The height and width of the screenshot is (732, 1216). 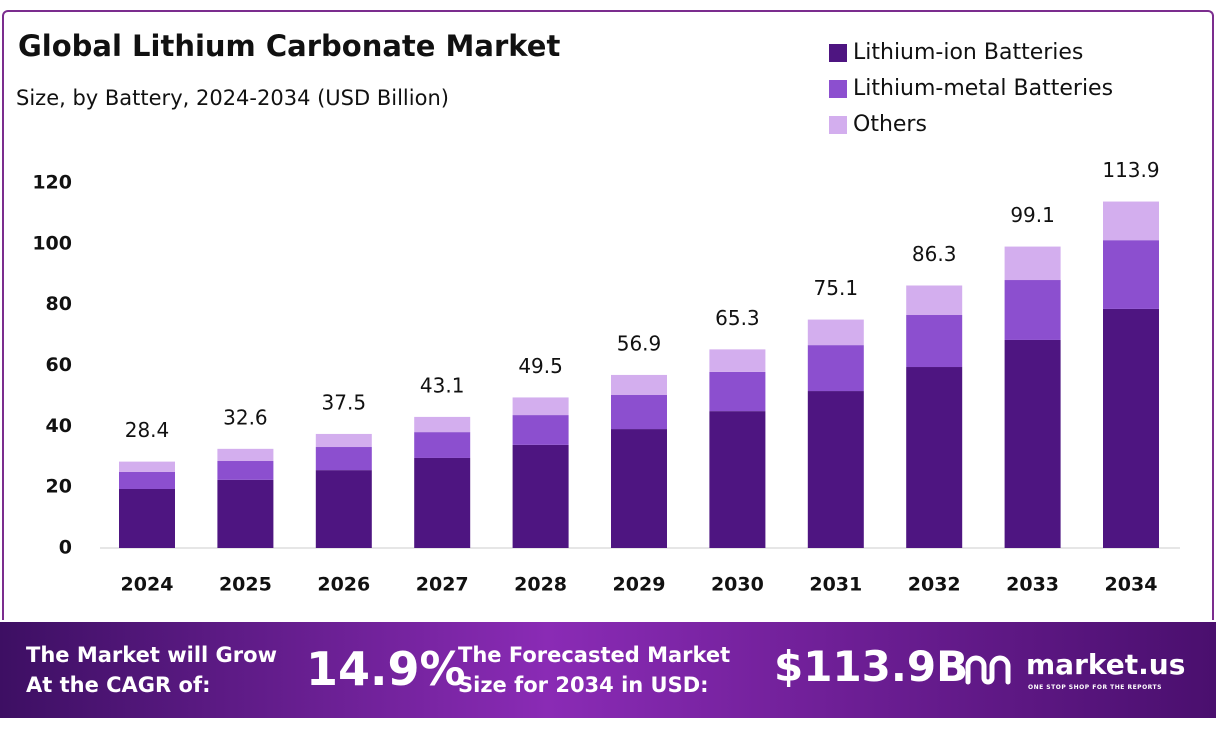 I want to click on total-label: 49.5, so click(x=540, y=366).